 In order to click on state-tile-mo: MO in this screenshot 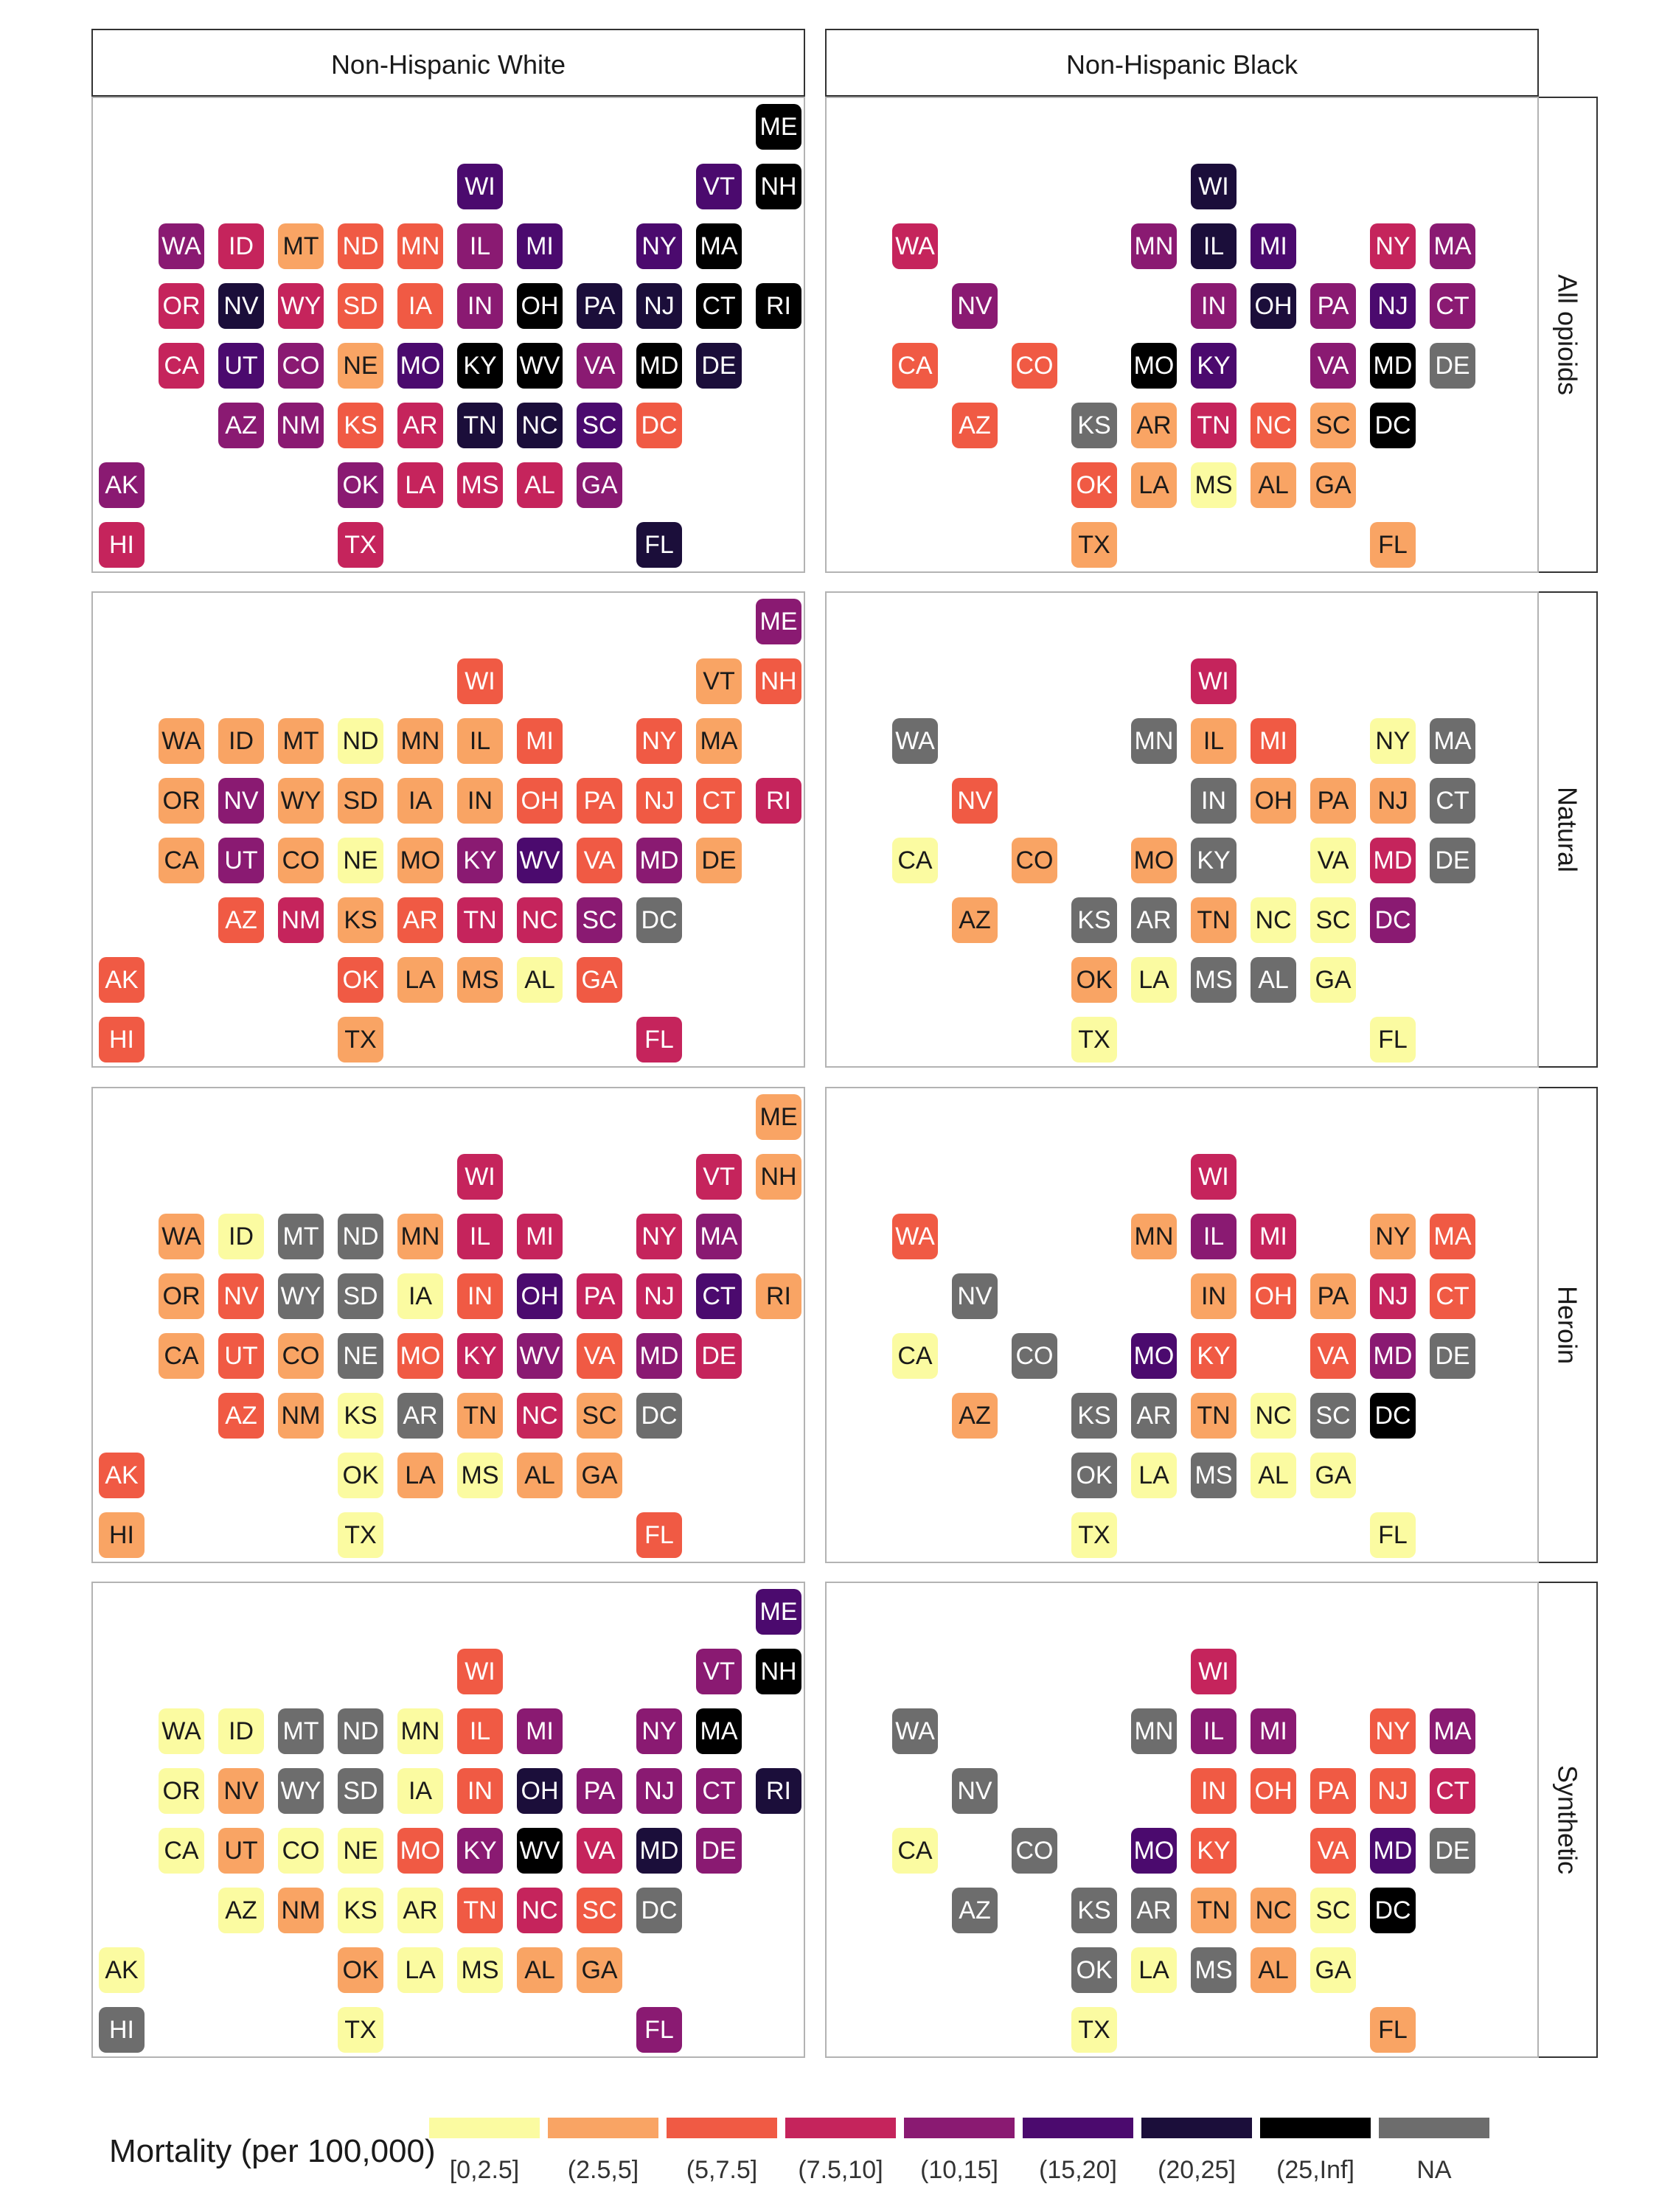, I will do `click(1154, 860)`.